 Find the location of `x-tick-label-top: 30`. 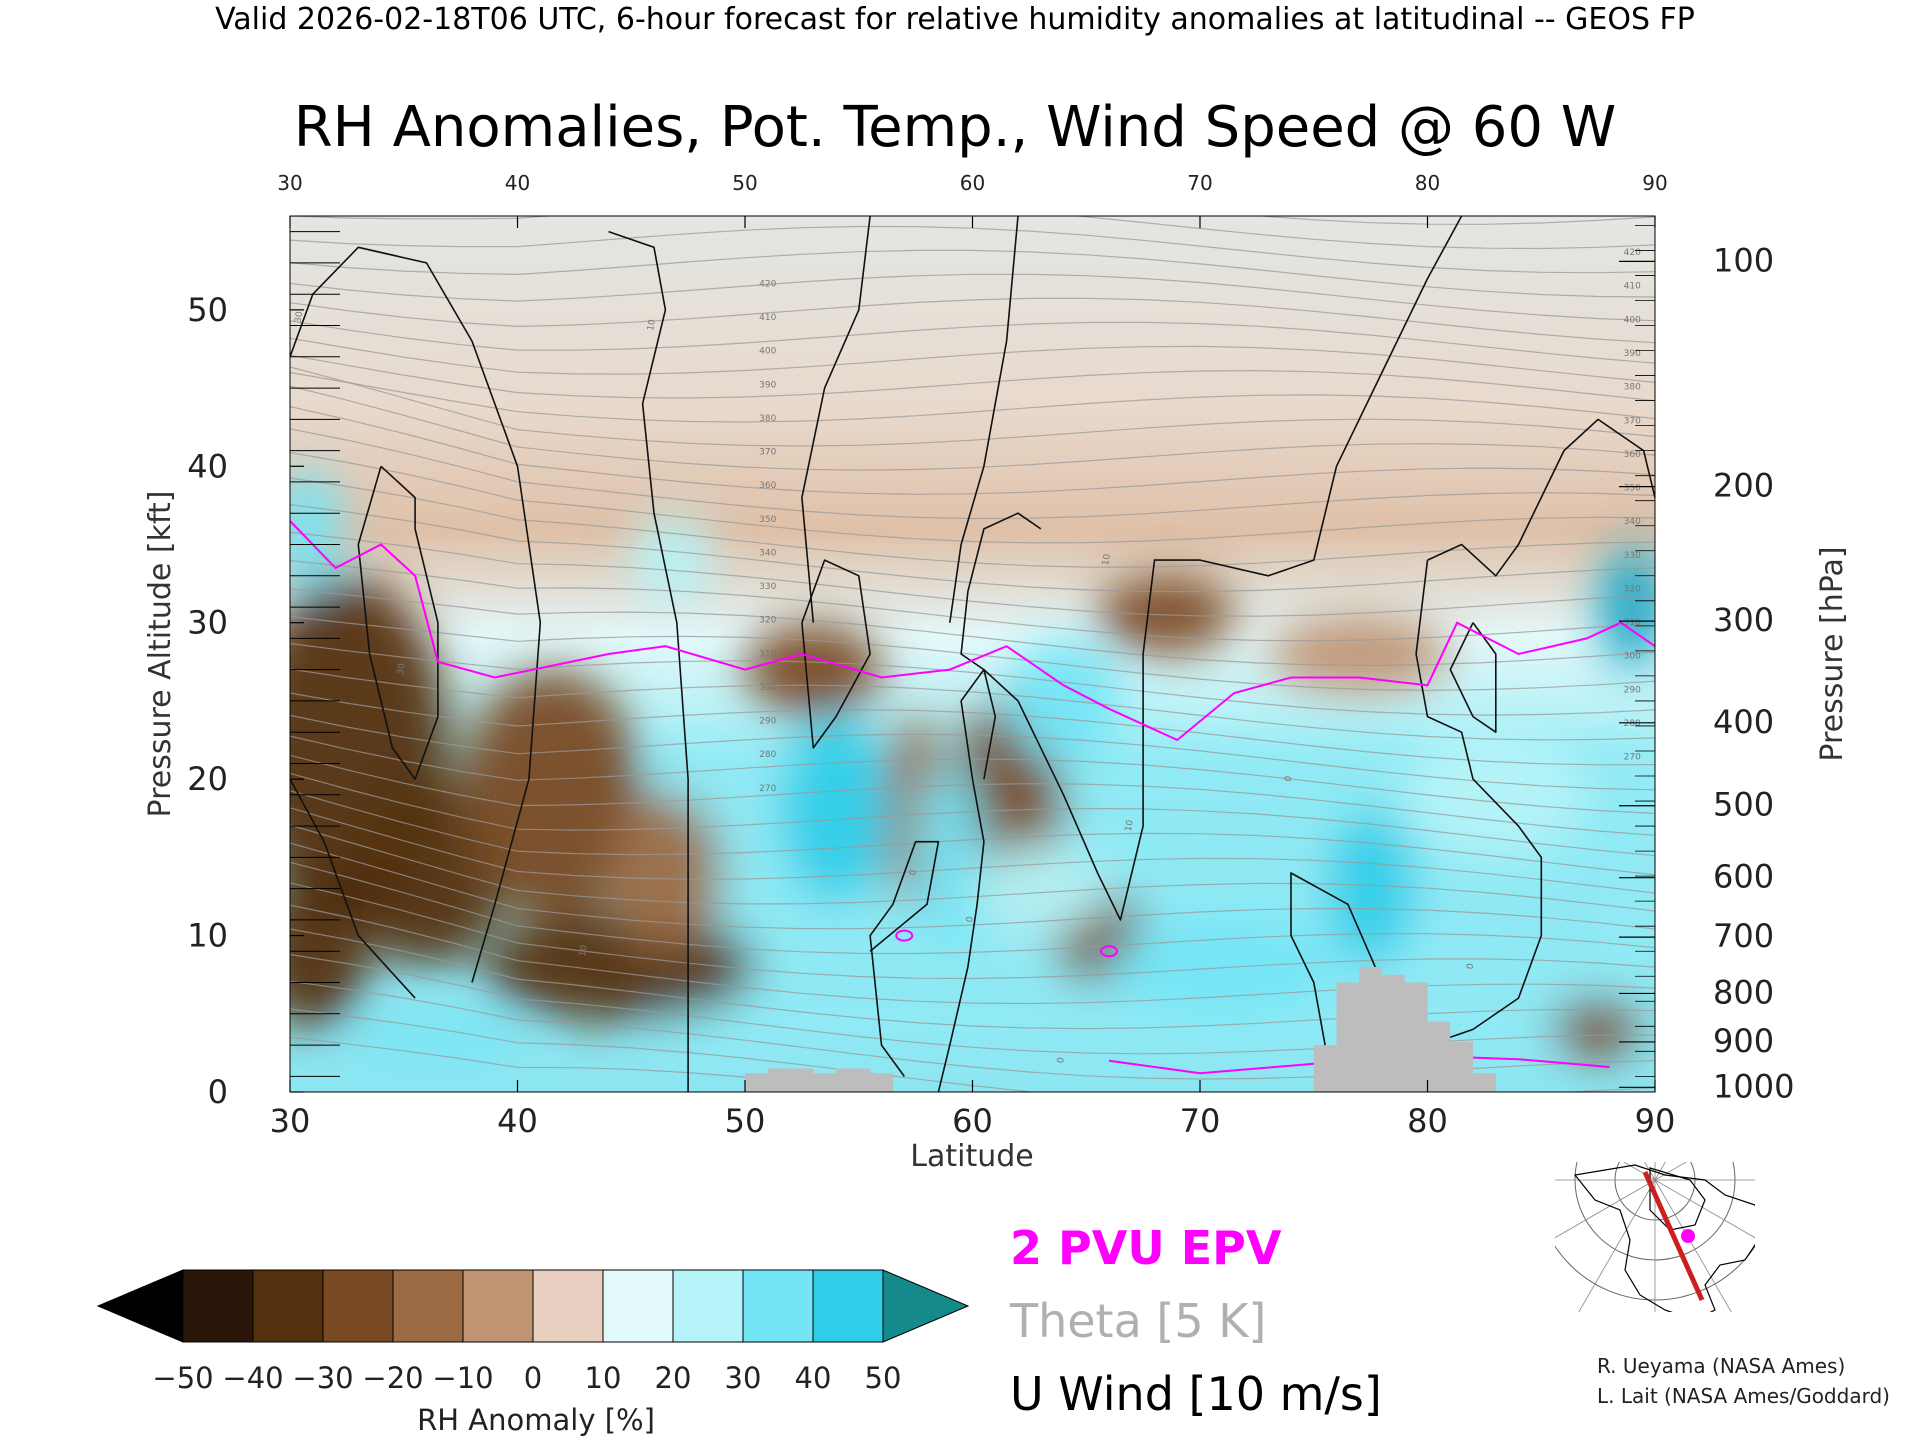

x-tick-label-top: 30 is located at coordinates (289, 183).